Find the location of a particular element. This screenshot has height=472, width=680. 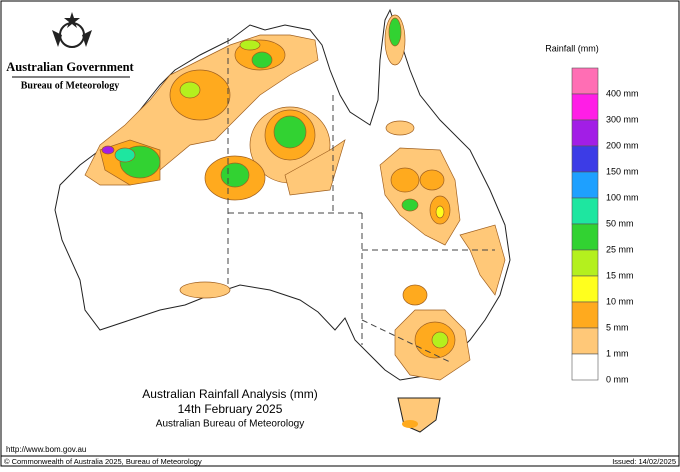

legend-label: 5 mm is located at coordinates (617, 327).